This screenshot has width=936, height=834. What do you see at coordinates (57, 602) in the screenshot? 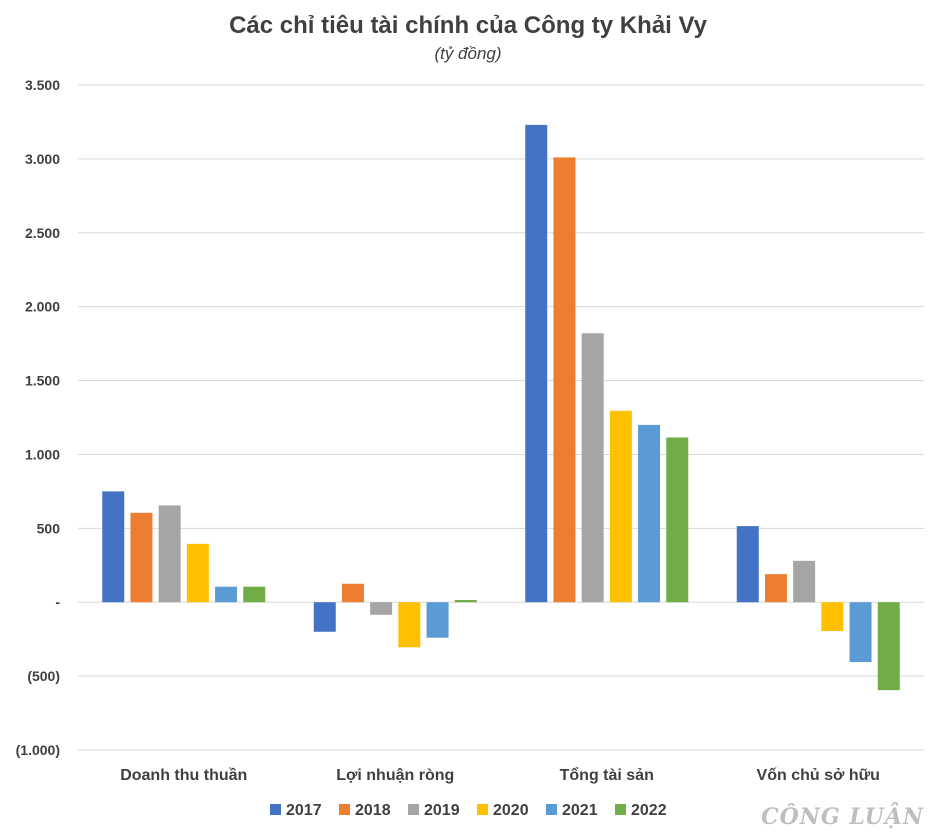
I see `y-tick-label: -` at bounding box center [57, 602].